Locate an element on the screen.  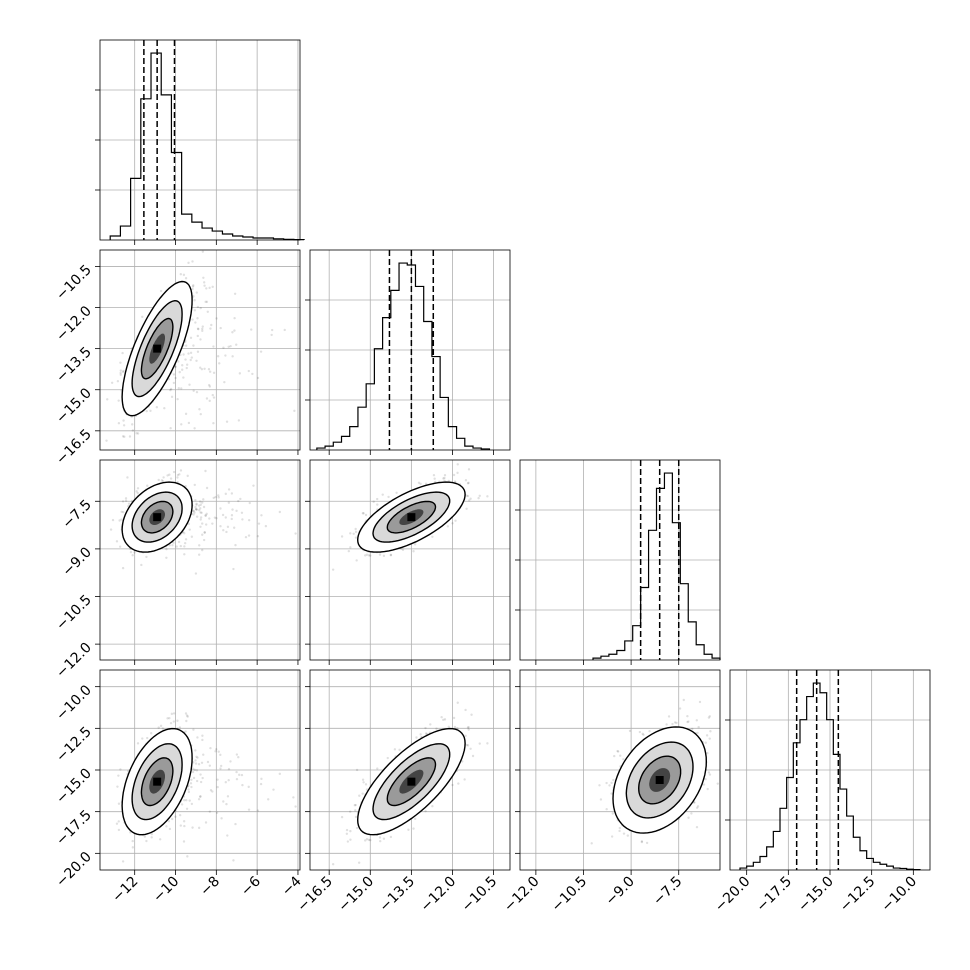
scatter-panel-p0-p3 is located at coordinates (198, 772).